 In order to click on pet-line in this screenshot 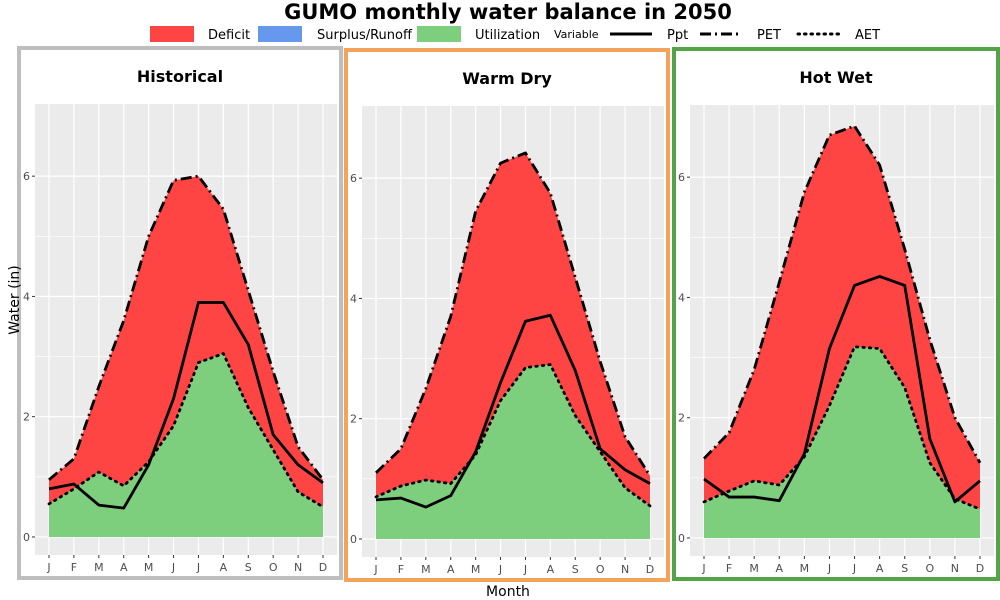, I will do `click(186, 327)`.